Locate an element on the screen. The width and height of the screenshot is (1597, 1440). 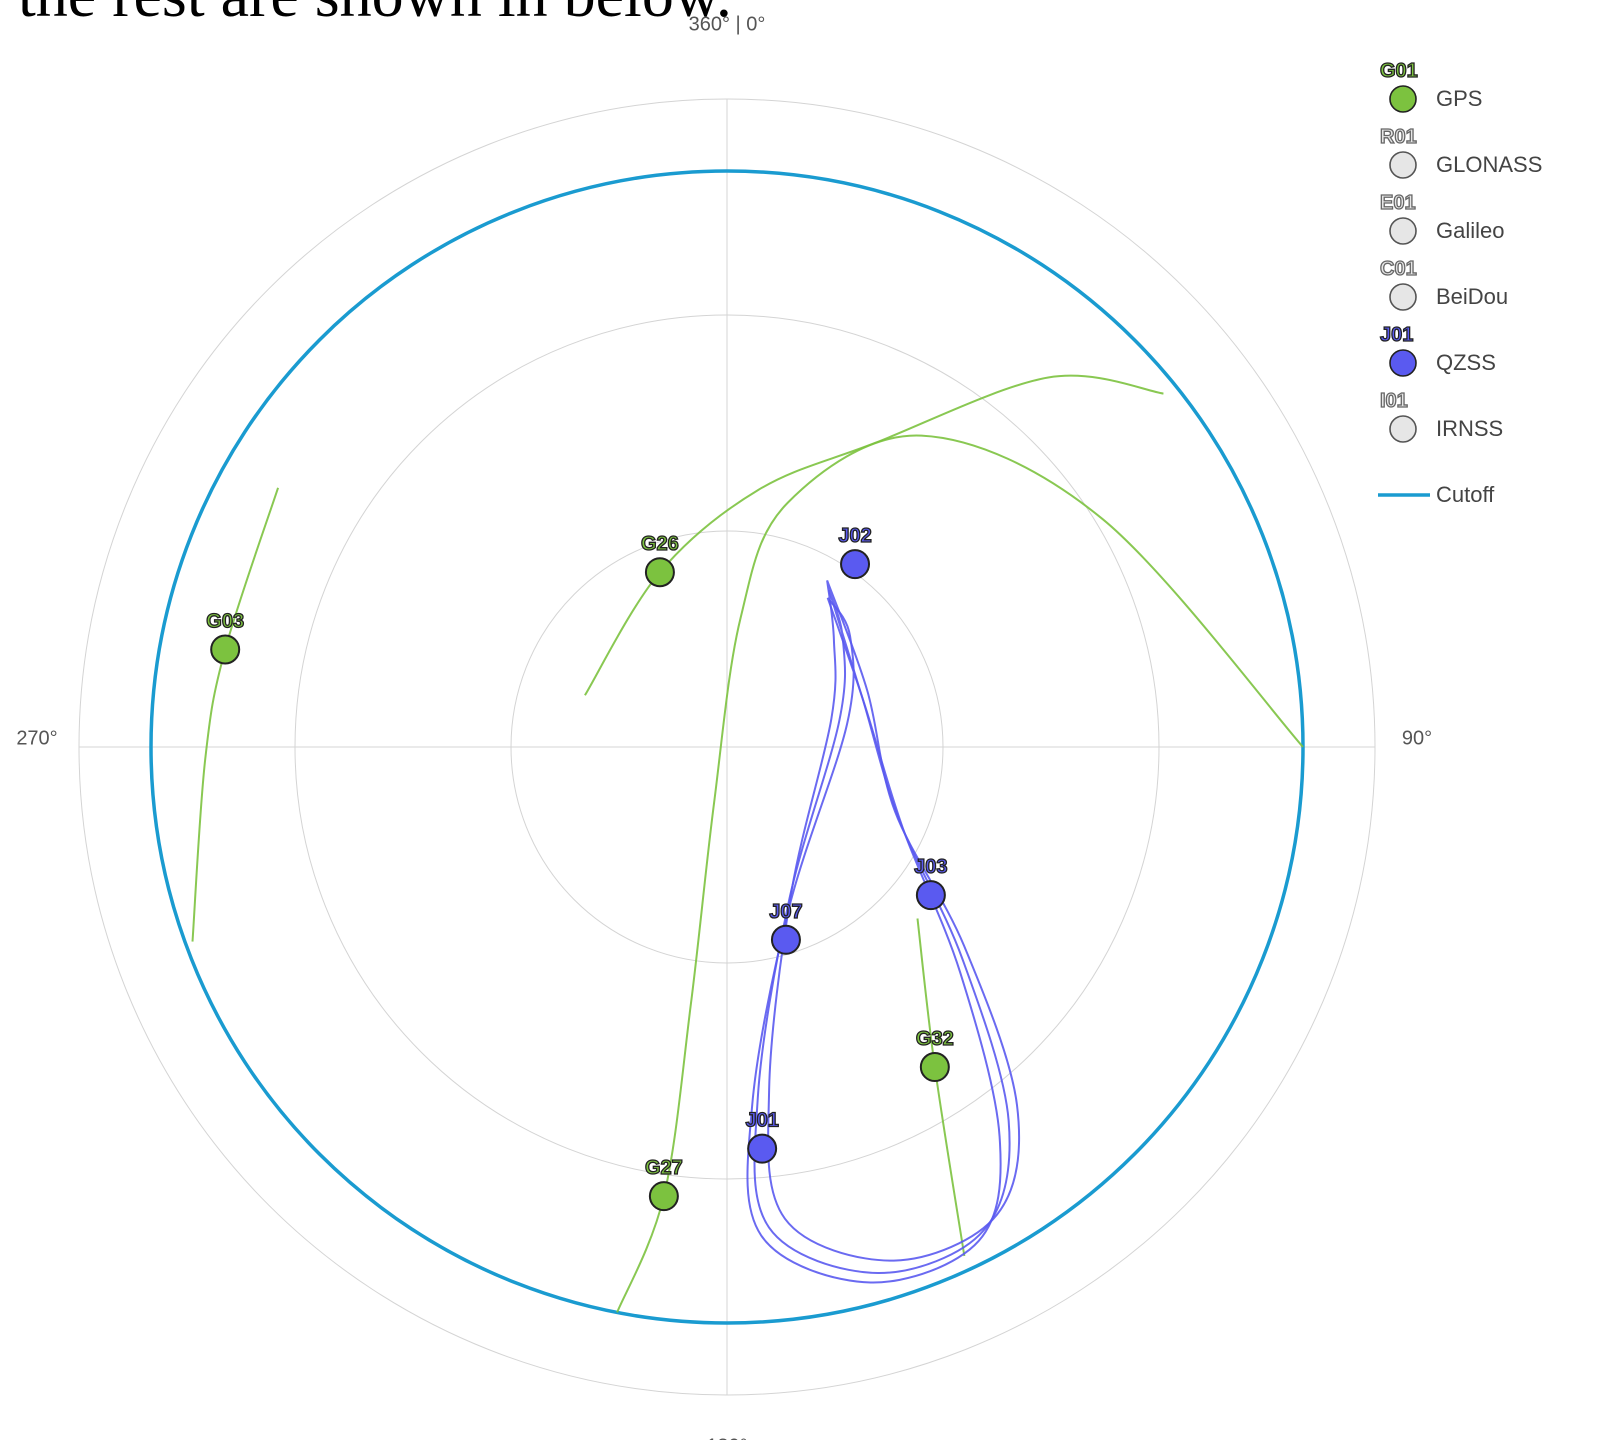
satellite-label: G27 is located at coordinates (664, 1168).